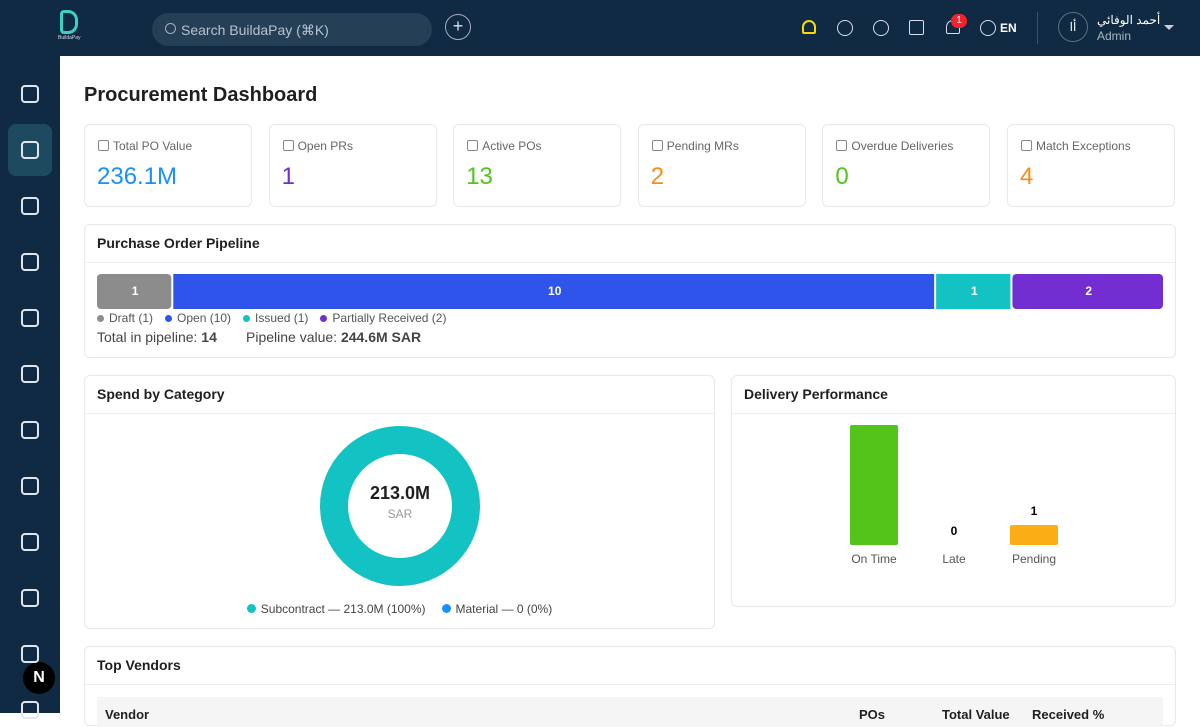 This screenshot has width=1200, height=727. What do you see at coordinates (1169, 30) in the screenshot?
I see `user-menu-caret` at bounding box center [1169, 30].